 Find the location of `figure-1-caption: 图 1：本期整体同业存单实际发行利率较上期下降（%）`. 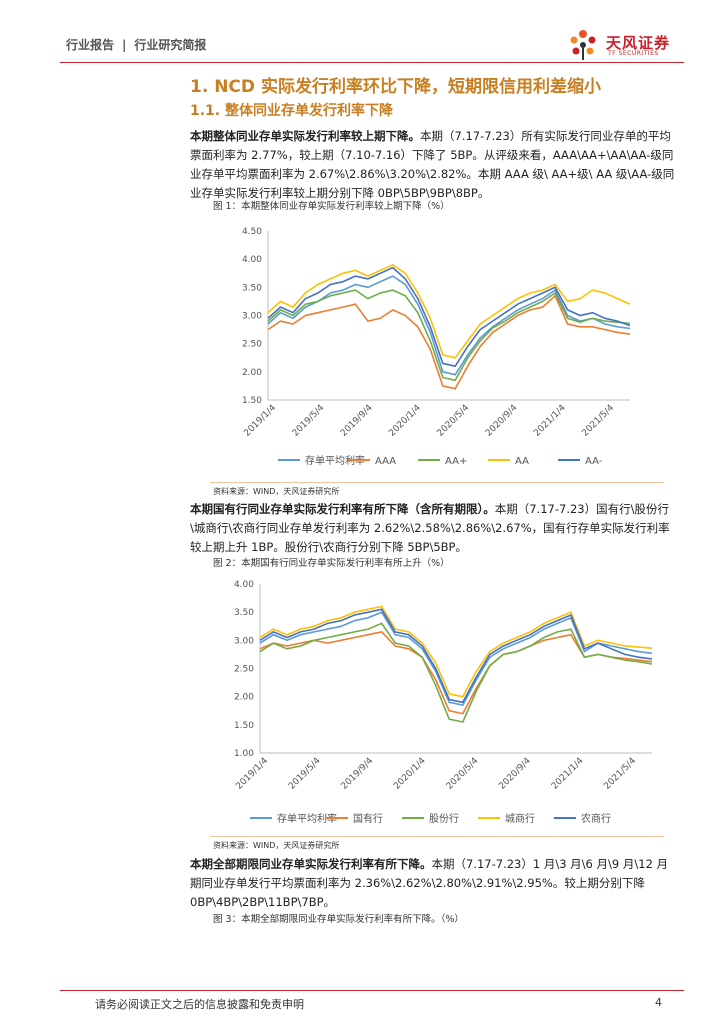

figure-1-caption: 图 1：本期整体同业存单实际发行利率较上期下降（%） is located at coordinates (331, 206).